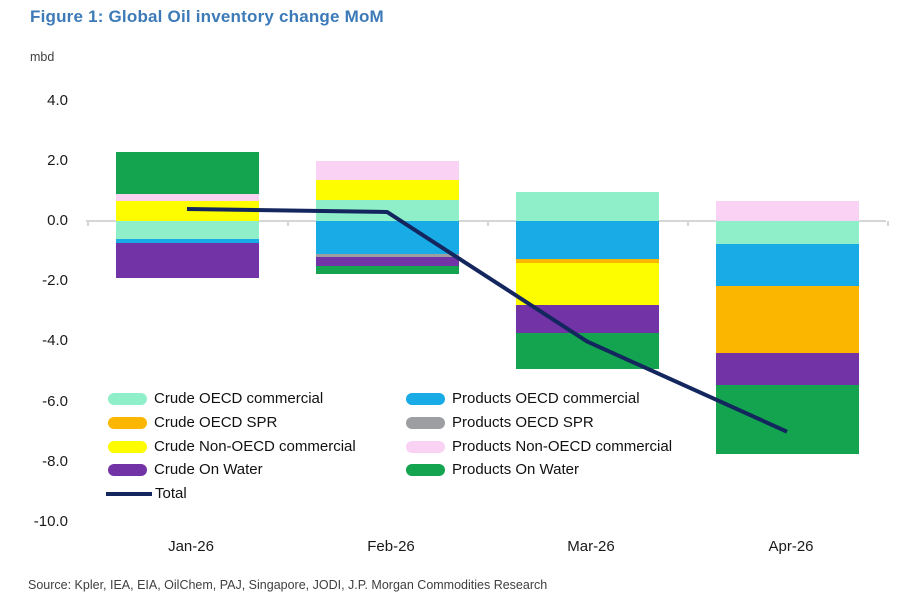 The height and width of the screenshot is (604, 901). Describe the element at coordinates (129, 494) in the screenshot. I see `legend-total-line-swatch` at that location.